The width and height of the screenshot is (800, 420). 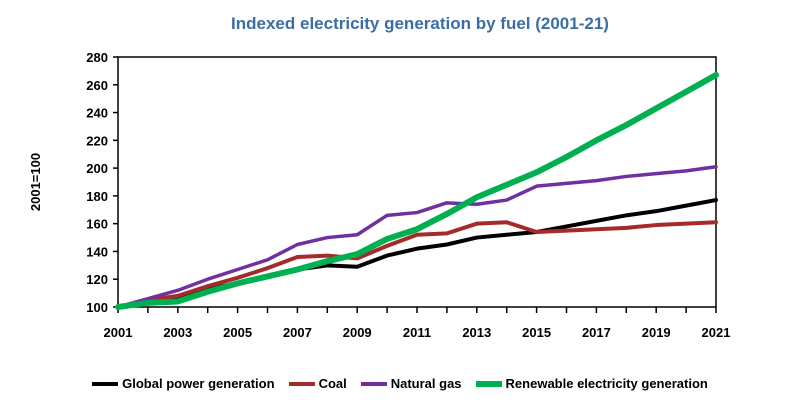 What do you see at coordinates (198, 383) in the screenshot?
I see `legend-label: Global power generation` at bounding box center [198, 383].